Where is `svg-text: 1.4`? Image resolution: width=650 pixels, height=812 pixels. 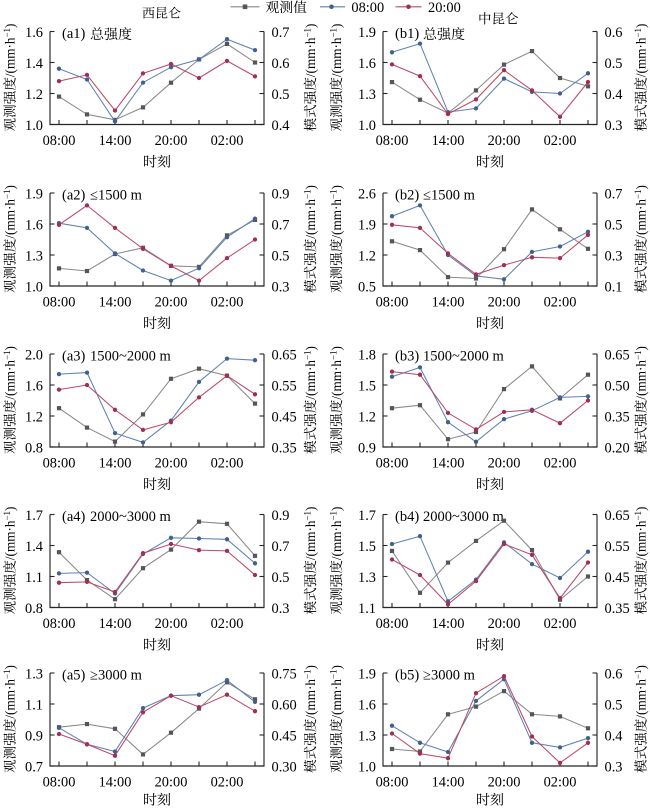
svg-text: 1.4 is located at coordinates (34, 64).